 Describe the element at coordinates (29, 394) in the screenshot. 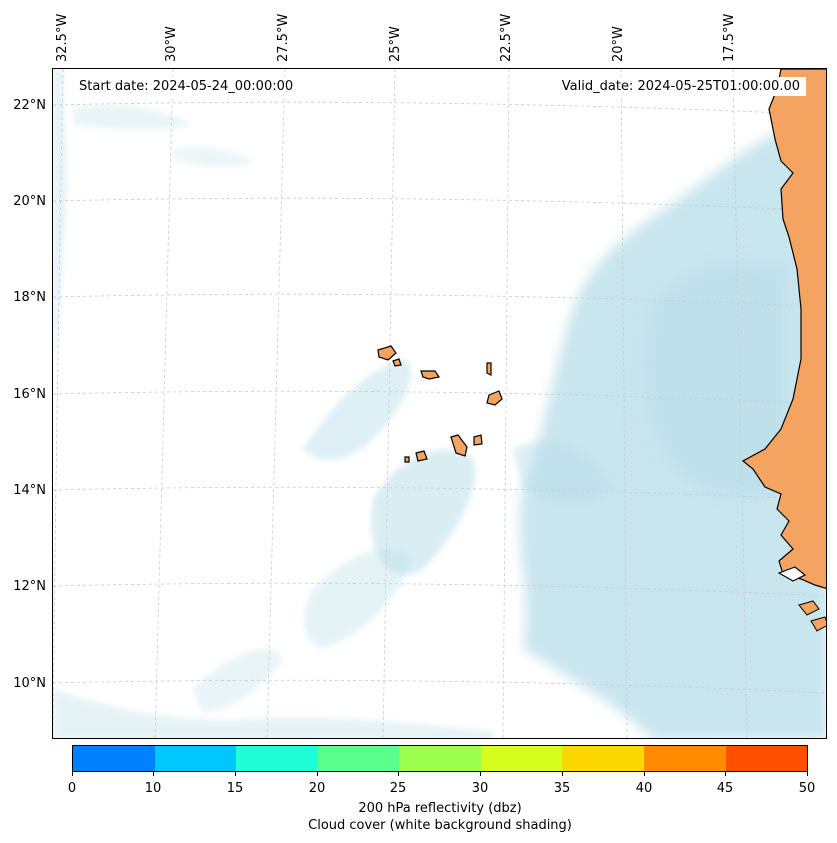

I see `lat-label-16n: 16°N` at that location.